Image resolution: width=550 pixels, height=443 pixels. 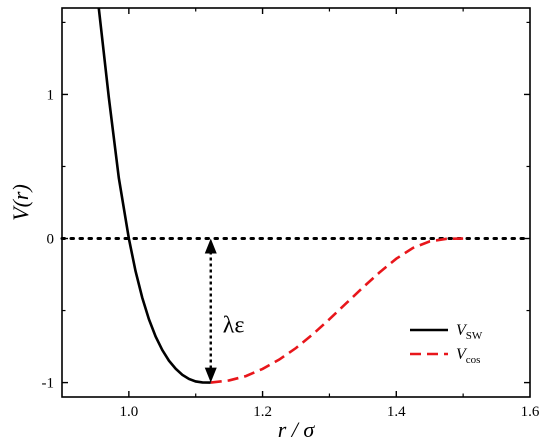 What do you see at coordinates (396, 412) in the screenshot?
I see `x-tick-label: 1.4` at bounding box center [396, 412].